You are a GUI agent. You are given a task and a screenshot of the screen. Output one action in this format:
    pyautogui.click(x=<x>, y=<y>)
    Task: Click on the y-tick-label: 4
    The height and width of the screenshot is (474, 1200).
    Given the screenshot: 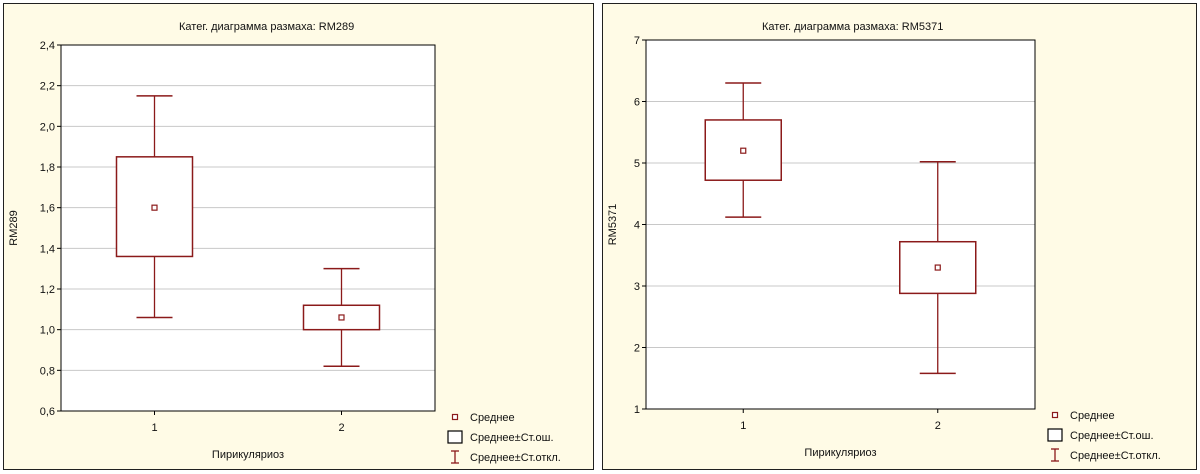 What is the action you would take?
    pyautogui.click(x=637, y=226)
    